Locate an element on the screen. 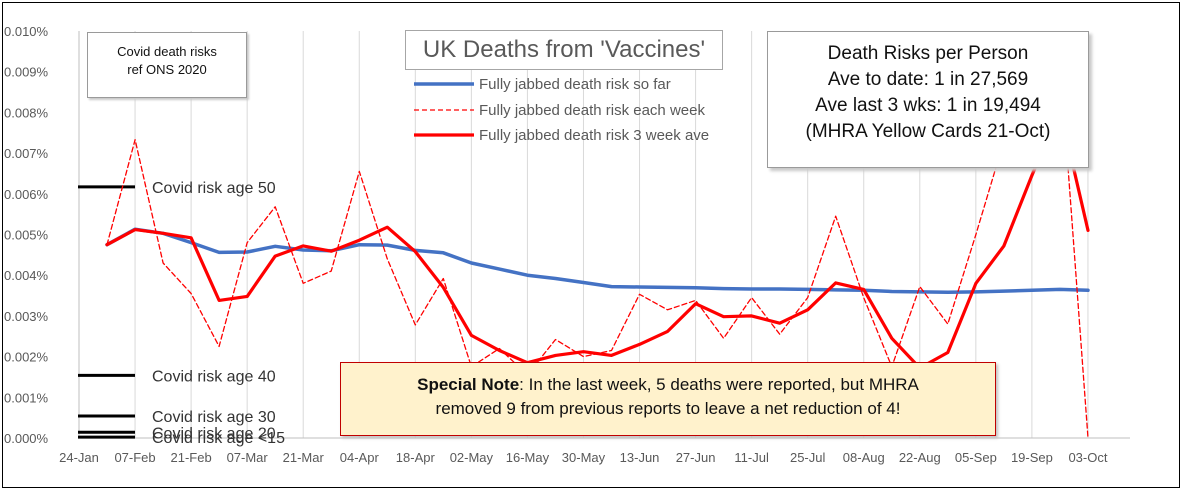 This screenshot has height=492, width=1184. y-tick-label: 0.005% is located at coordinates (26, 235).